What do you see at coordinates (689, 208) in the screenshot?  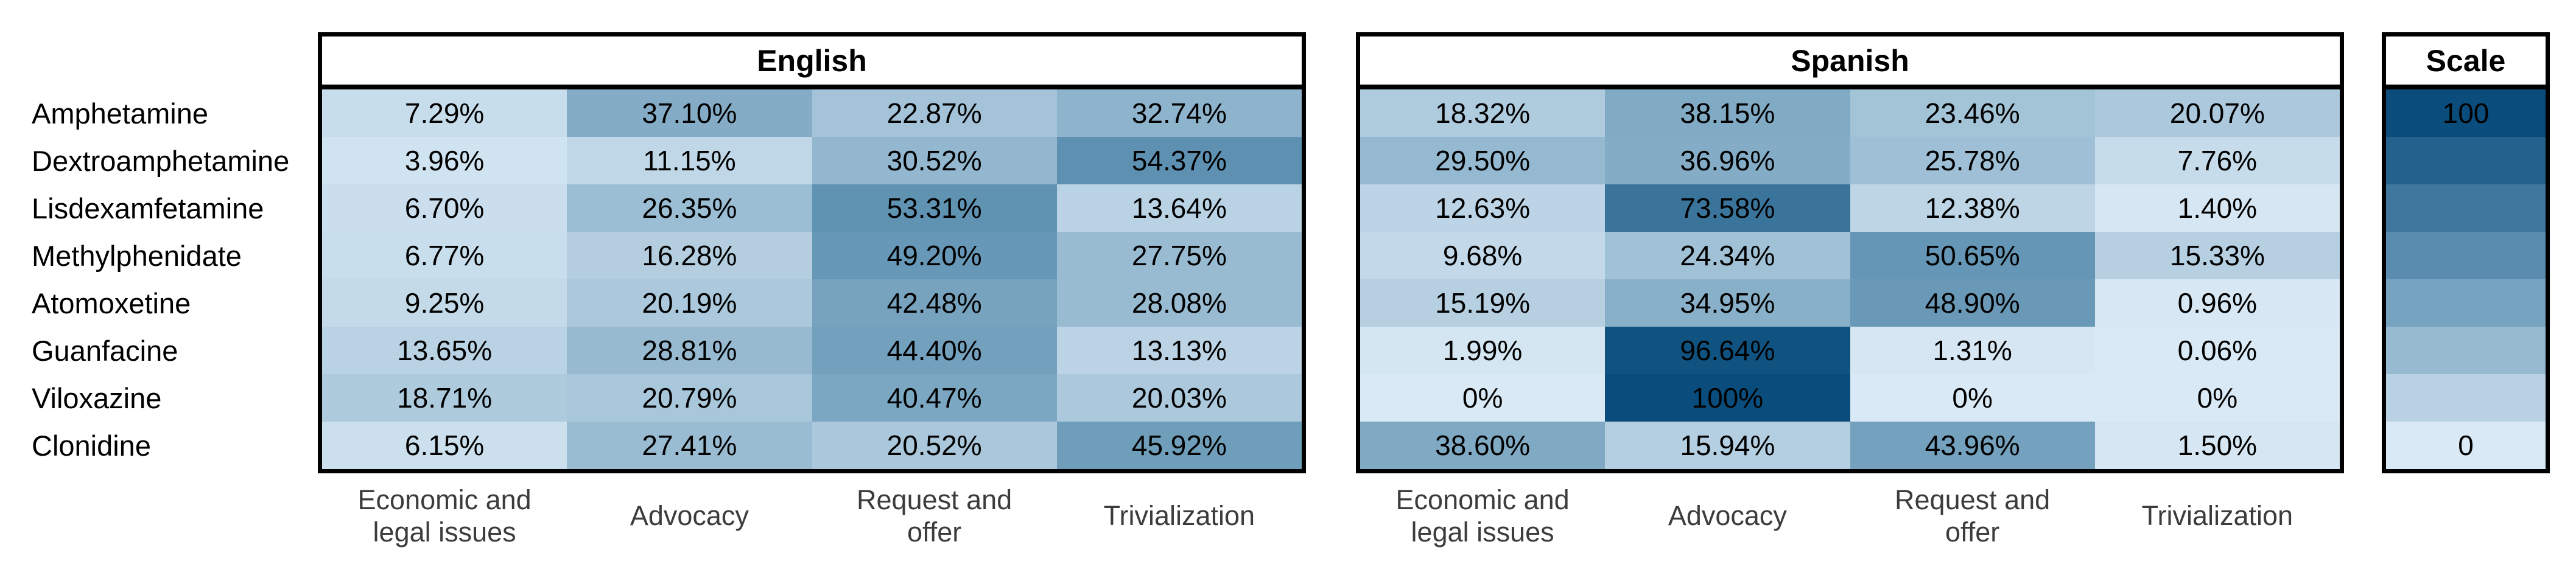 I see `heatmap-cell: 26.35%` at bounding box center [689, 208].